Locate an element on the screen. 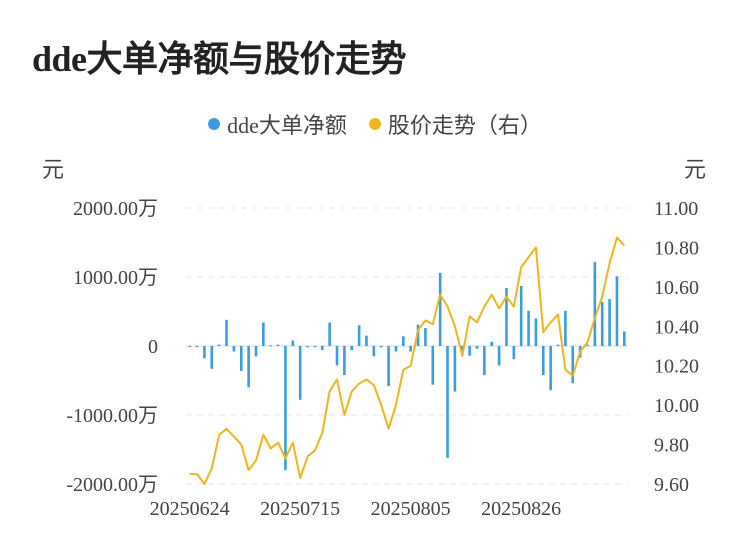 Image resolution: width=750 pixels, height=558 pixels. page-title: dde大单净额与股价走势 is located at coordinates (219, 59).